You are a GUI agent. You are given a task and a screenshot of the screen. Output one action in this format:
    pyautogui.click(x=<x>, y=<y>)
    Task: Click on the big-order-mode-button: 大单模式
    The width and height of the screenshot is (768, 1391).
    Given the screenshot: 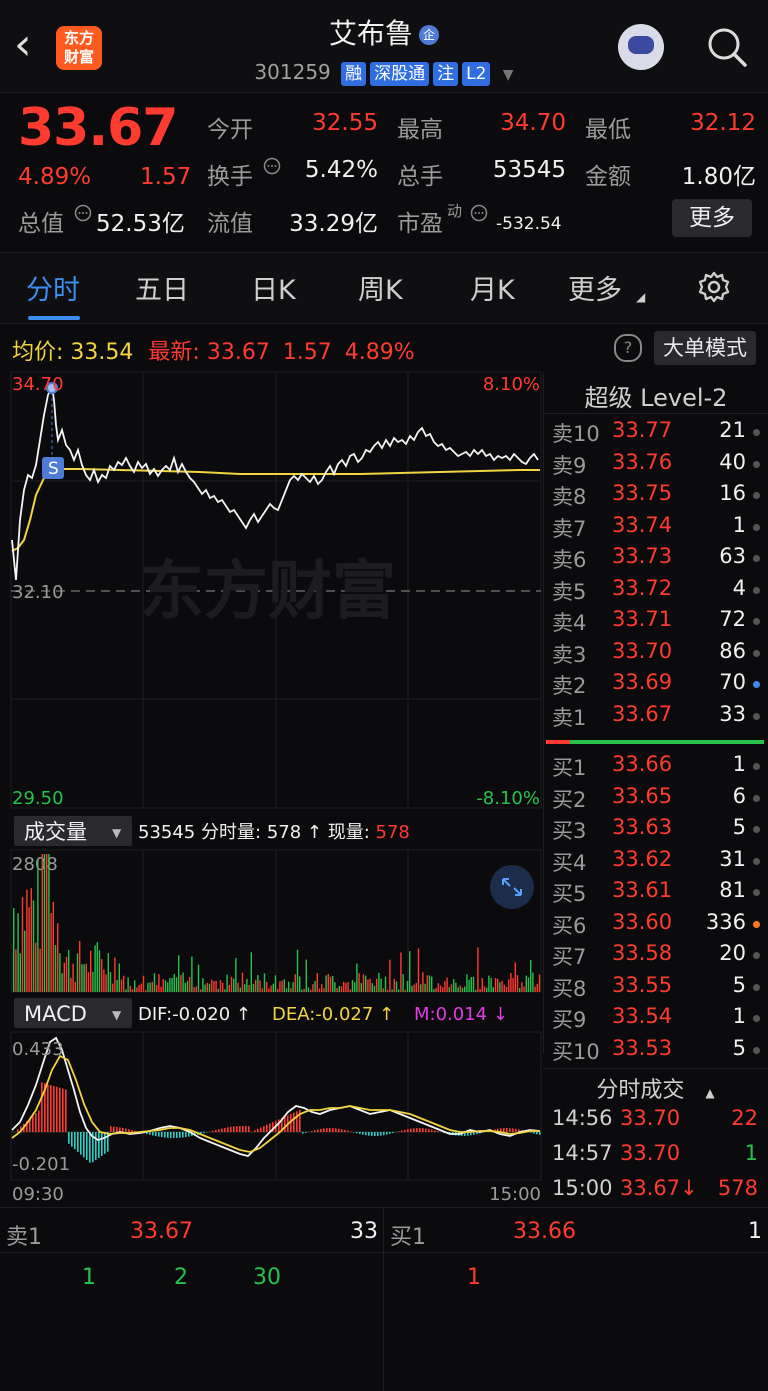 What is the action you would take?
    pyautogui.click(x=705, y=348)
    